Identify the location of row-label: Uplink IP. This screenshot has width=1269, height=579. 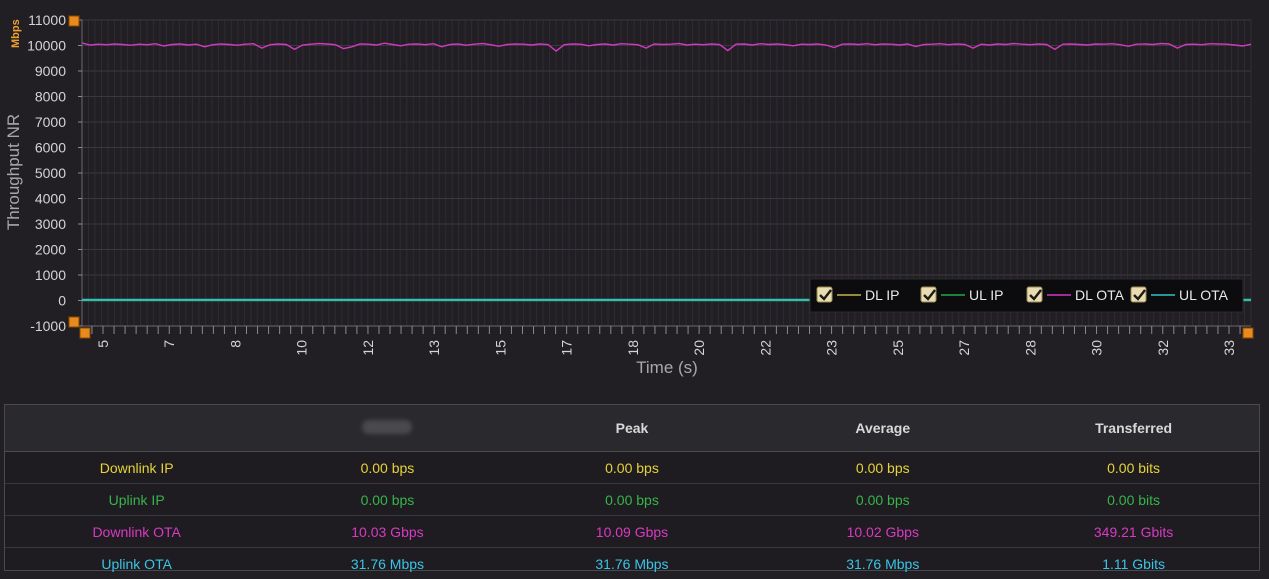
(136, 500).